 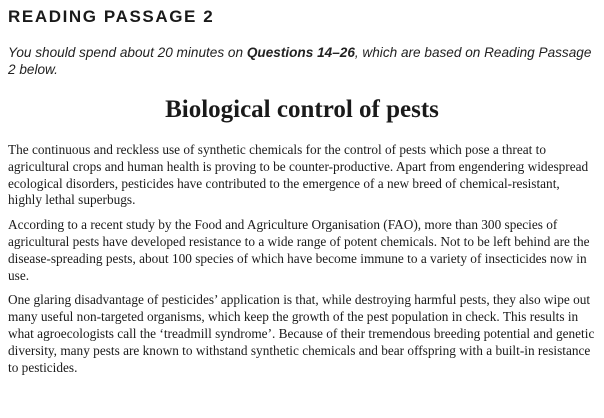 I want to click on section-heading: READING PASSAGE 2, so click(x=111, y=16).